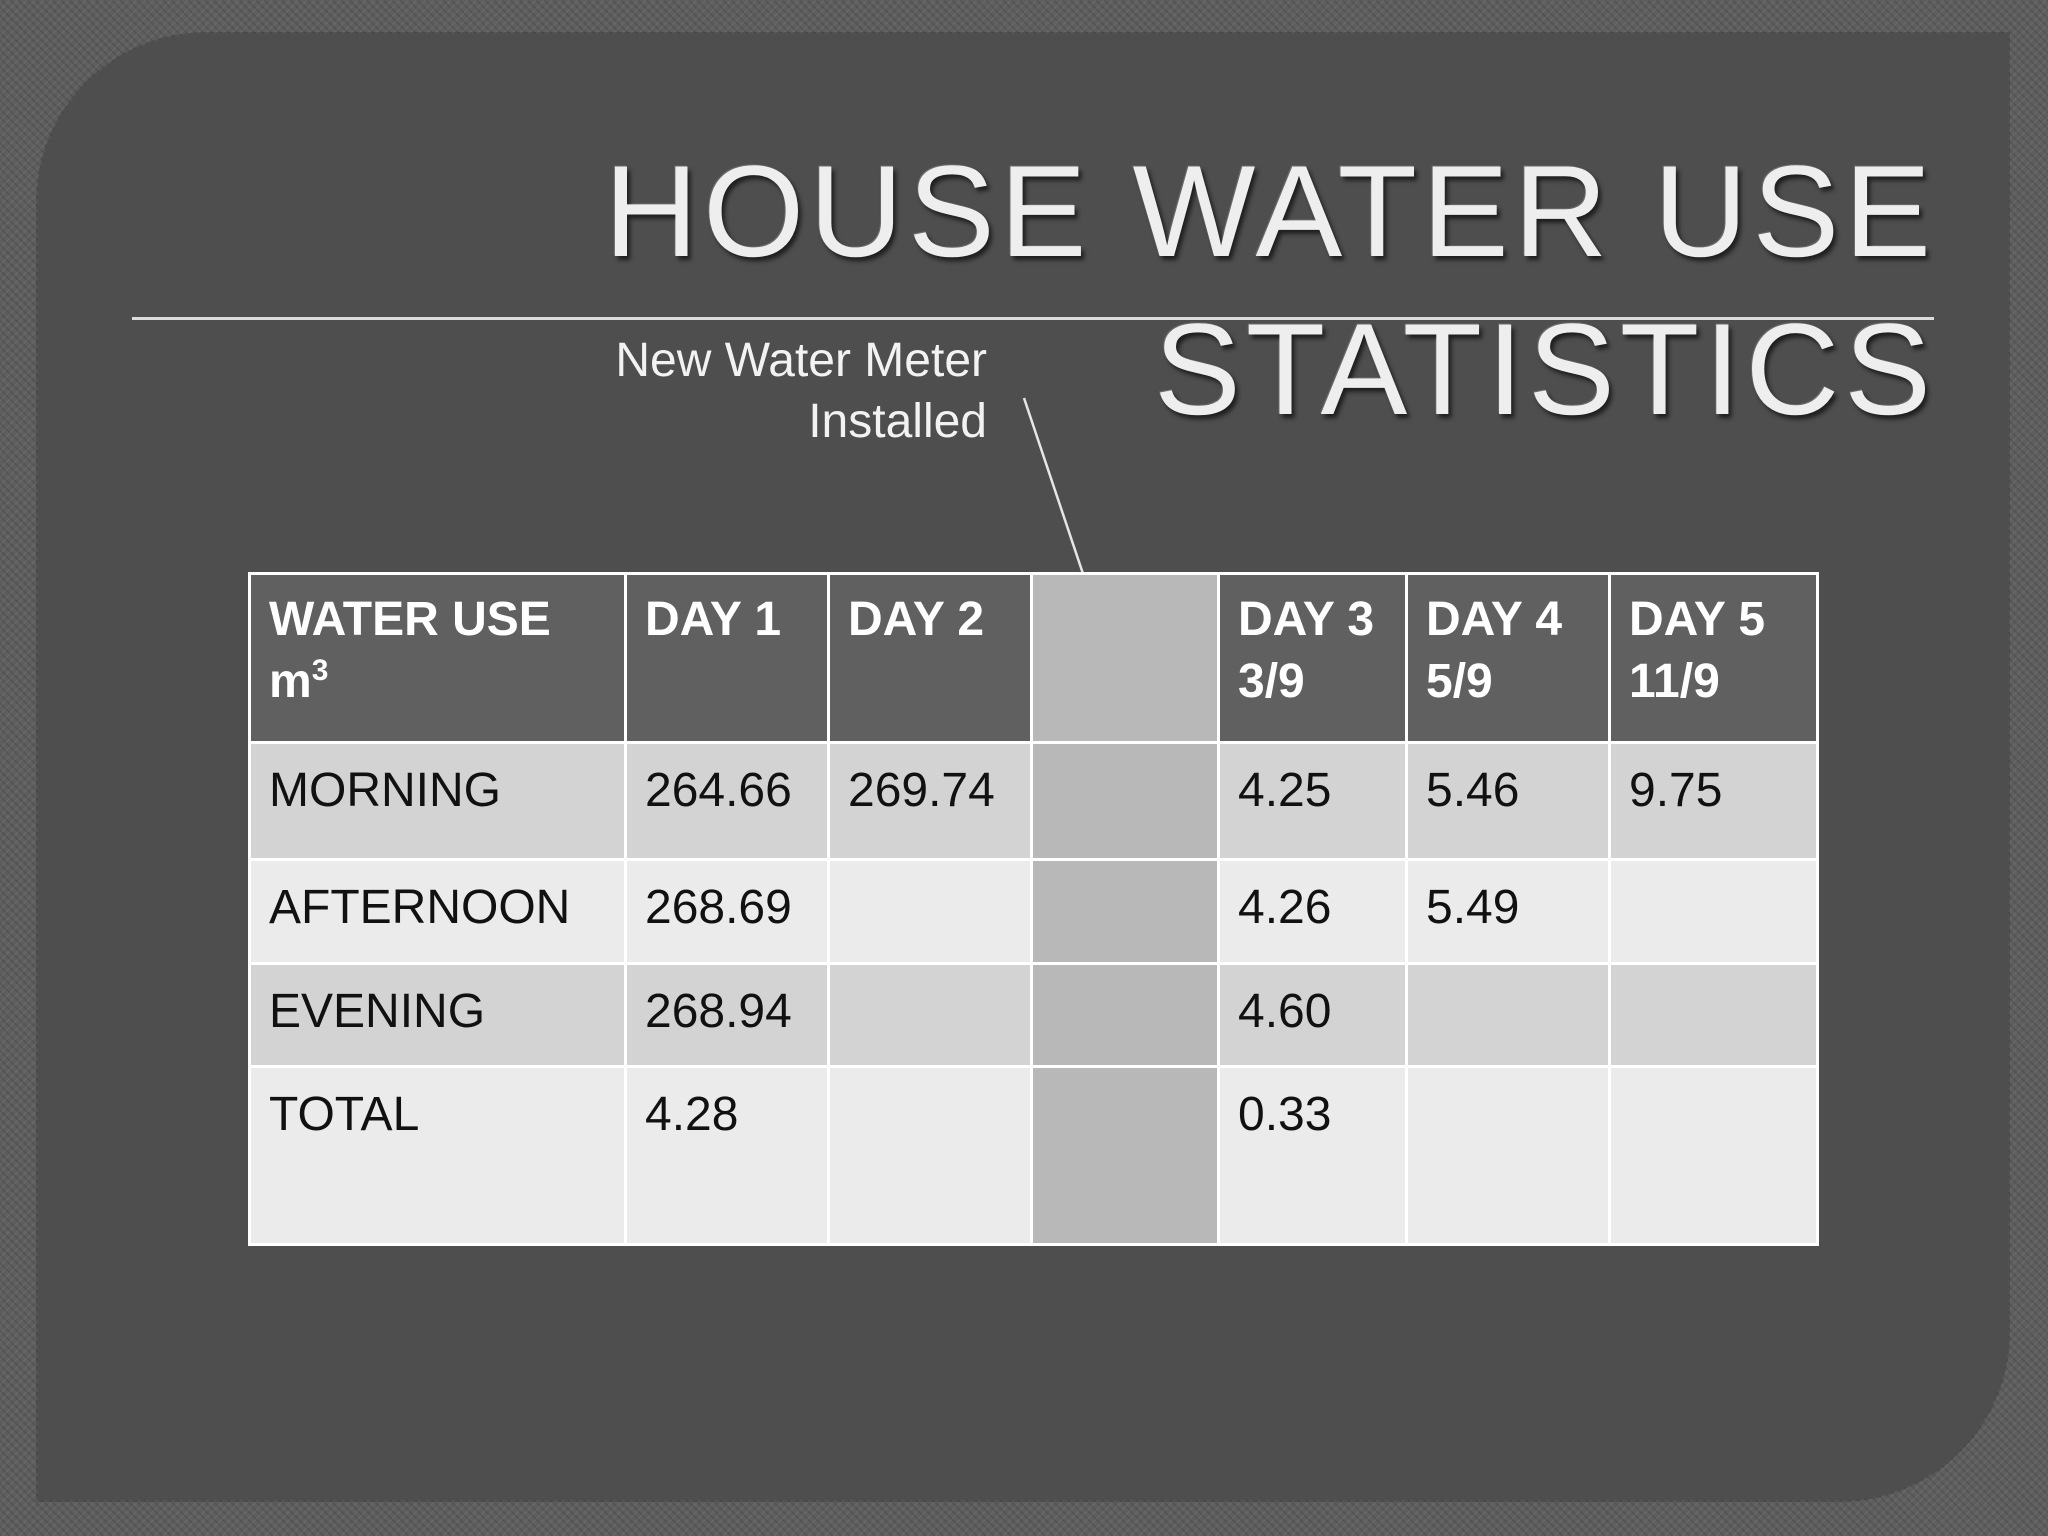 This screenshot has width=2048, height=1536. Describe the element at coordinates (1312, 1015) in the screenshot. I see `cell-day-3: 4.60` at that location.